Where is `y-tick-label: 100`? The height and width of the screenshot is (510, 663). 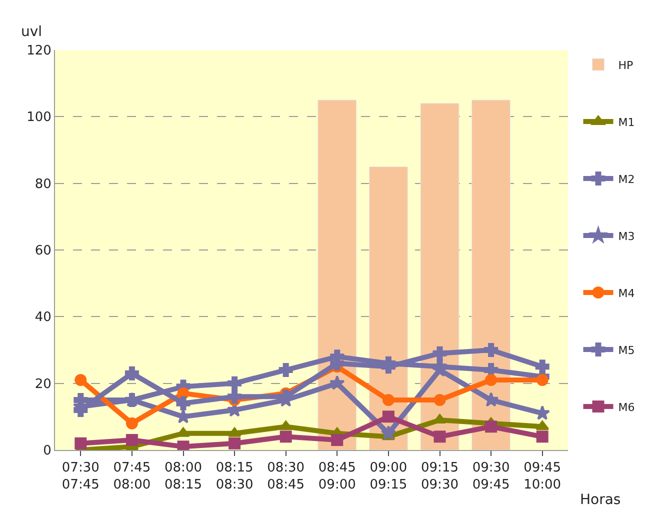 y-tick-label: 100 is located at coordinates (39, 118).